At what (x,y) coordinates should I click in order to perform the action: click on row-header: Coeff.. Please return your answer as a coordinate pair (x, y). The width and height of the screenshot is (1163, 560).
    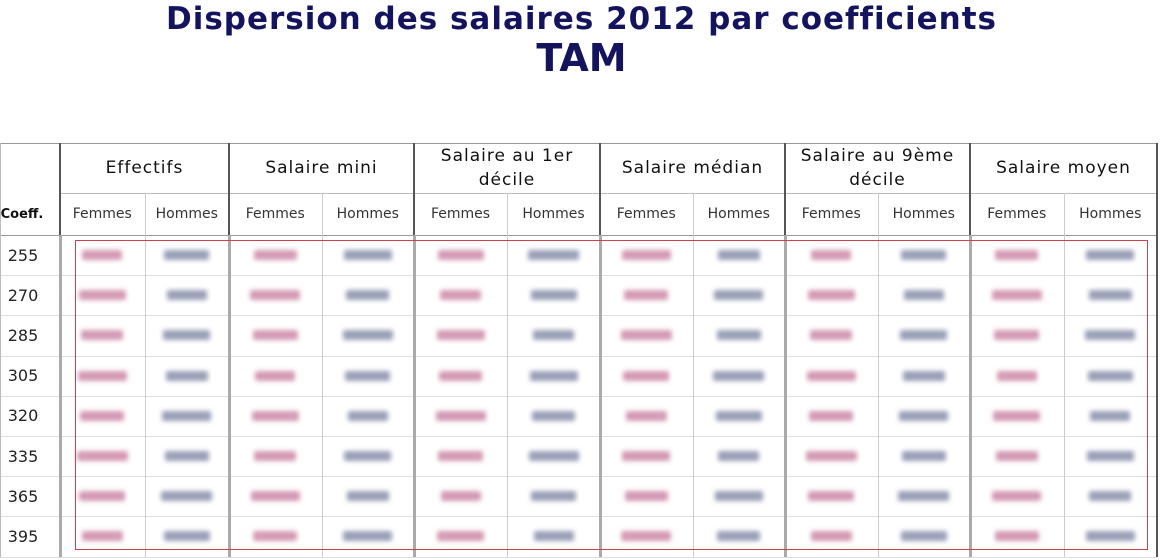
    Looking at the image, I should click on (22, 214).